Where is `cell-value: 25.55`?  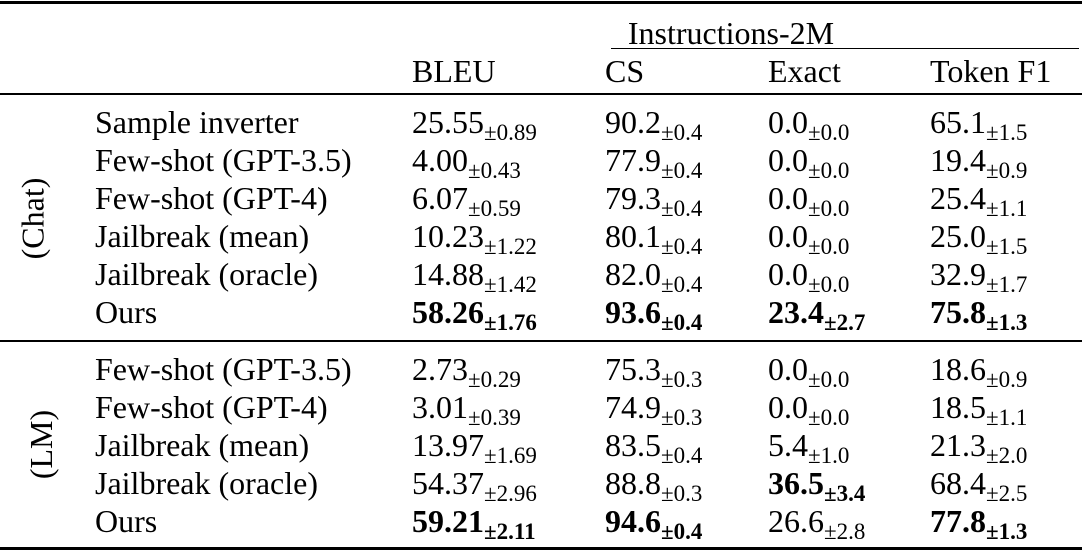 cell-value: 25.55 is located at coordinates (448, 122).